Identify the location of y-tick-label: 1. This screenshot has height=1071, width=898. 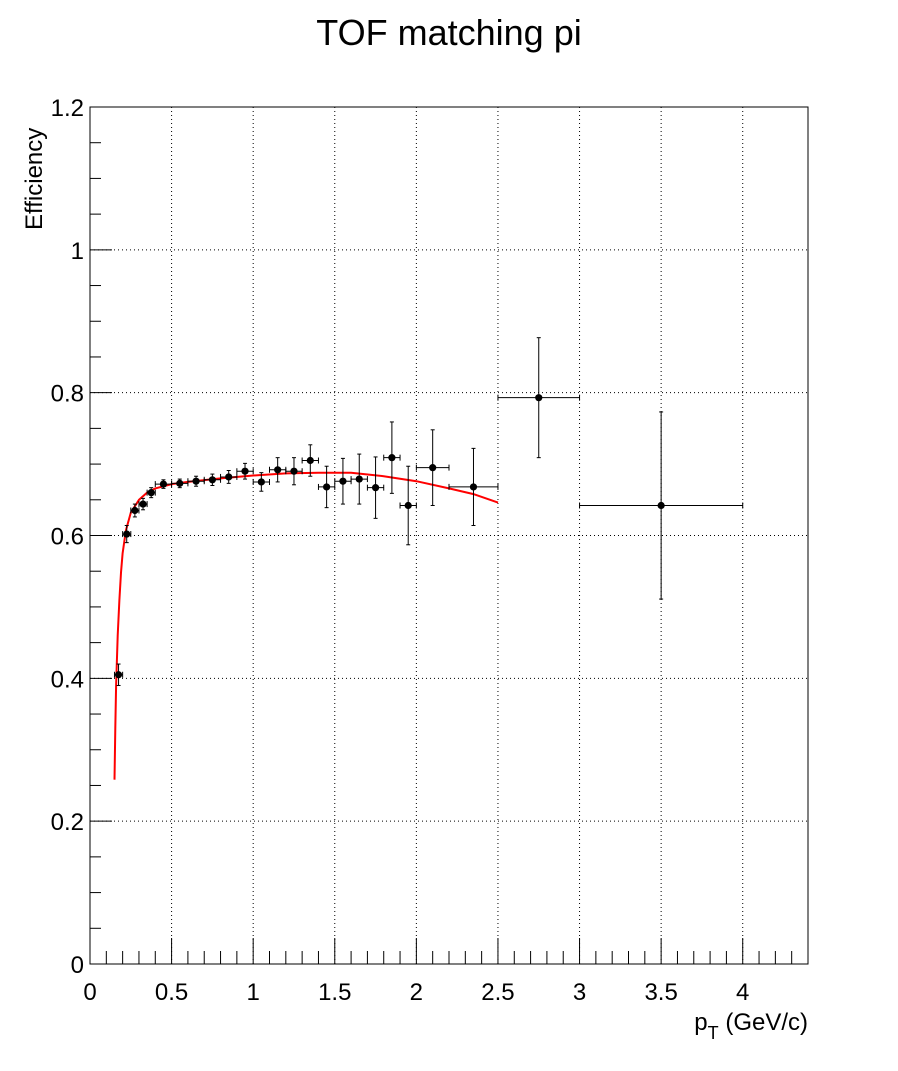
(77, 251).